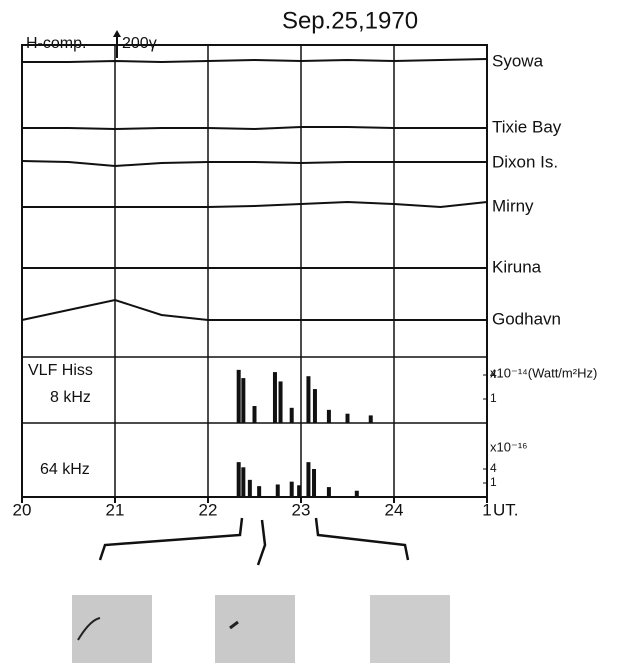  Describe the element at coordinates (486, 509) in the screenshot. I see `x-tick-label: 1` at that location.